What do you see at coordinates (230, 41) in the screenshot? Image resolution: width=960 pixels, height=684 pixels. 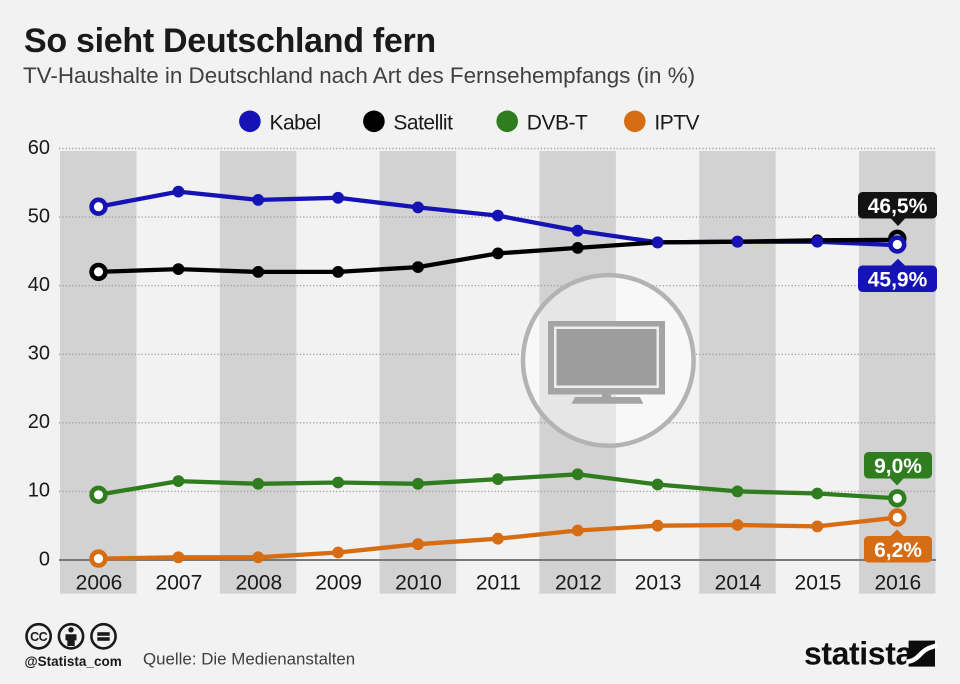 I see `svg-text: So sieht Deutschland fern` at bounding box center [230, 41].